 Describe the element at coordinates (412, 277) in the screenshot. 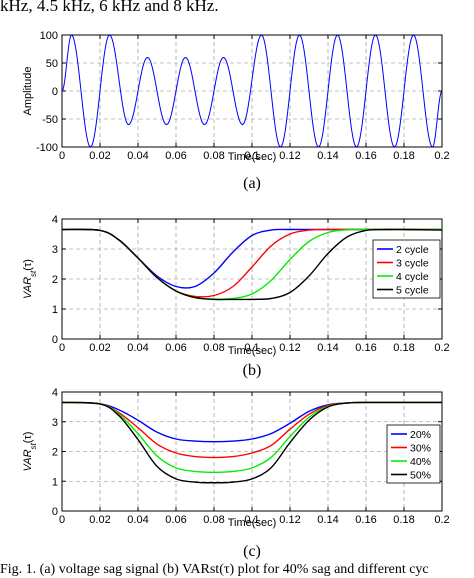

I see `legend-label: 4 cycle` at that location.